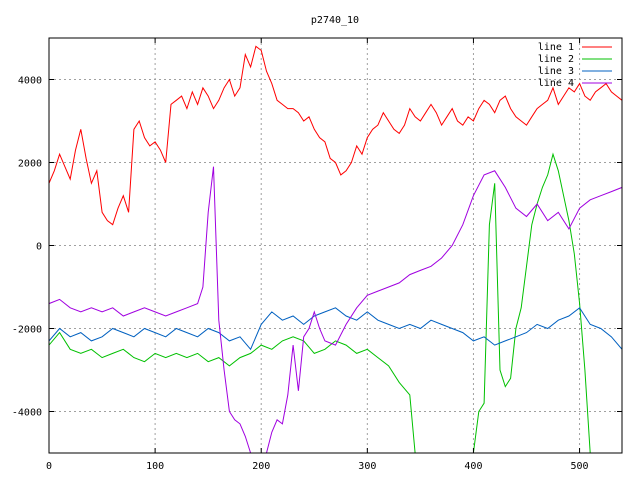 This screenshot has height=480, width=640. What do you see at coordinates (473, 466) in the screenshot?
I see `x-tick-label: 400` at bounding box center [473, 466].